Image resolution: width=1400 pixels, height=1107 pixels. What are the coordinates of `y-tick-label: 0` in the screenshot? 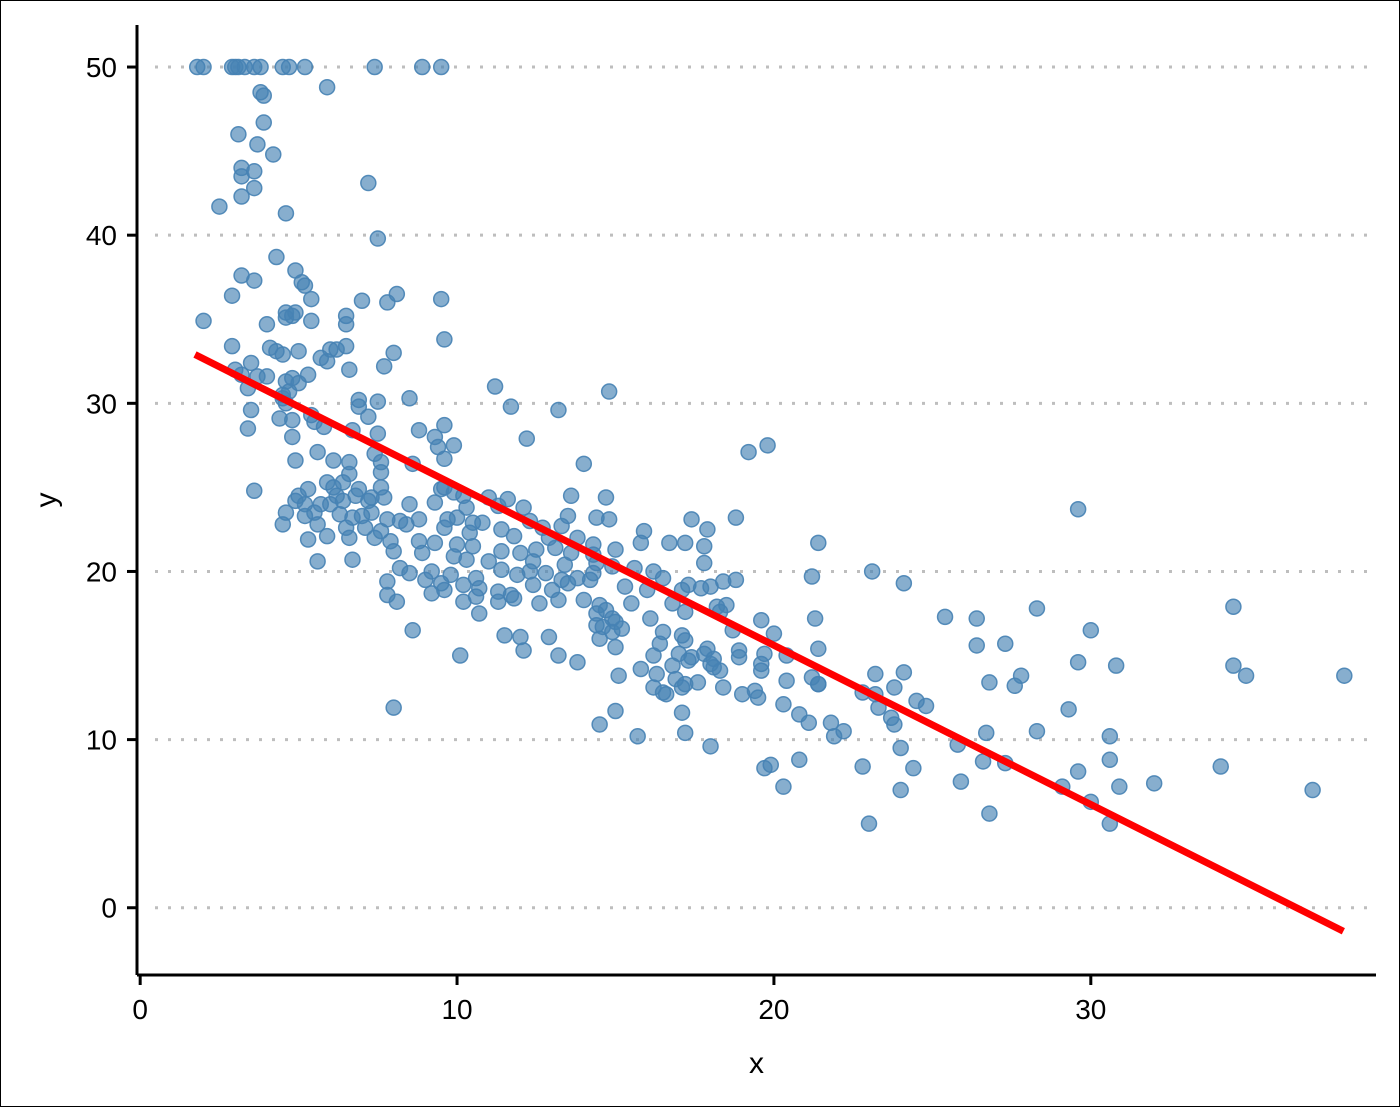 It's located at (109, 908).